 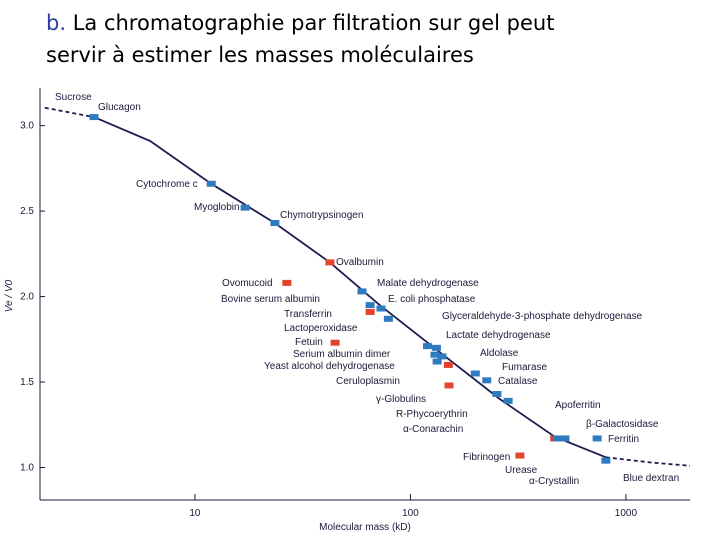 I want to click on point-label: Aldolase, so click(x=499, y=353).